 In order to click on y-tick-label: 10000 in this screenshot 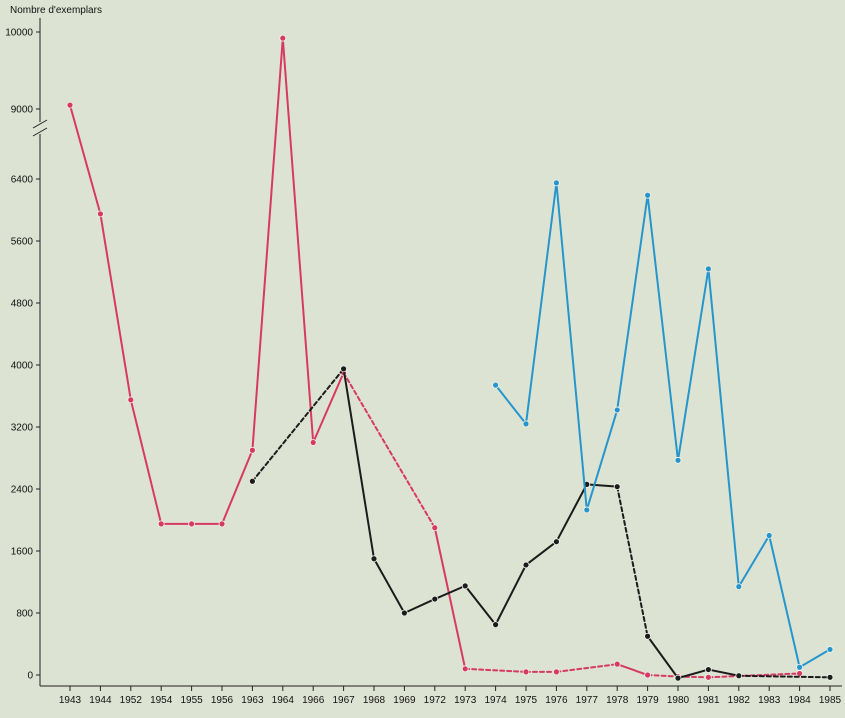, I will do `click(19, 33)`.